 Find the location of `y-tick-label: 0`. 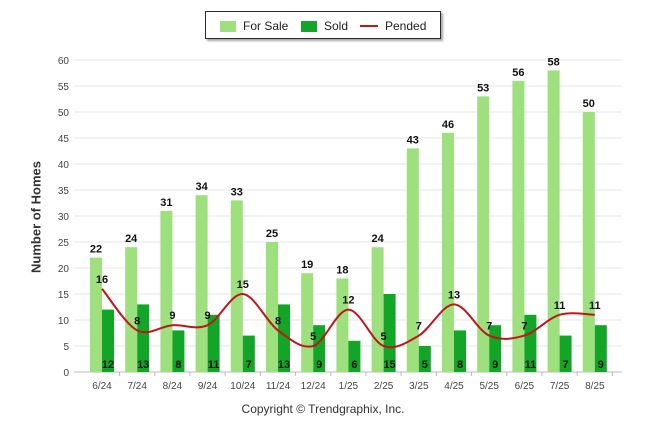

y-tick-label: 0 is located at coordinates (66, 373).